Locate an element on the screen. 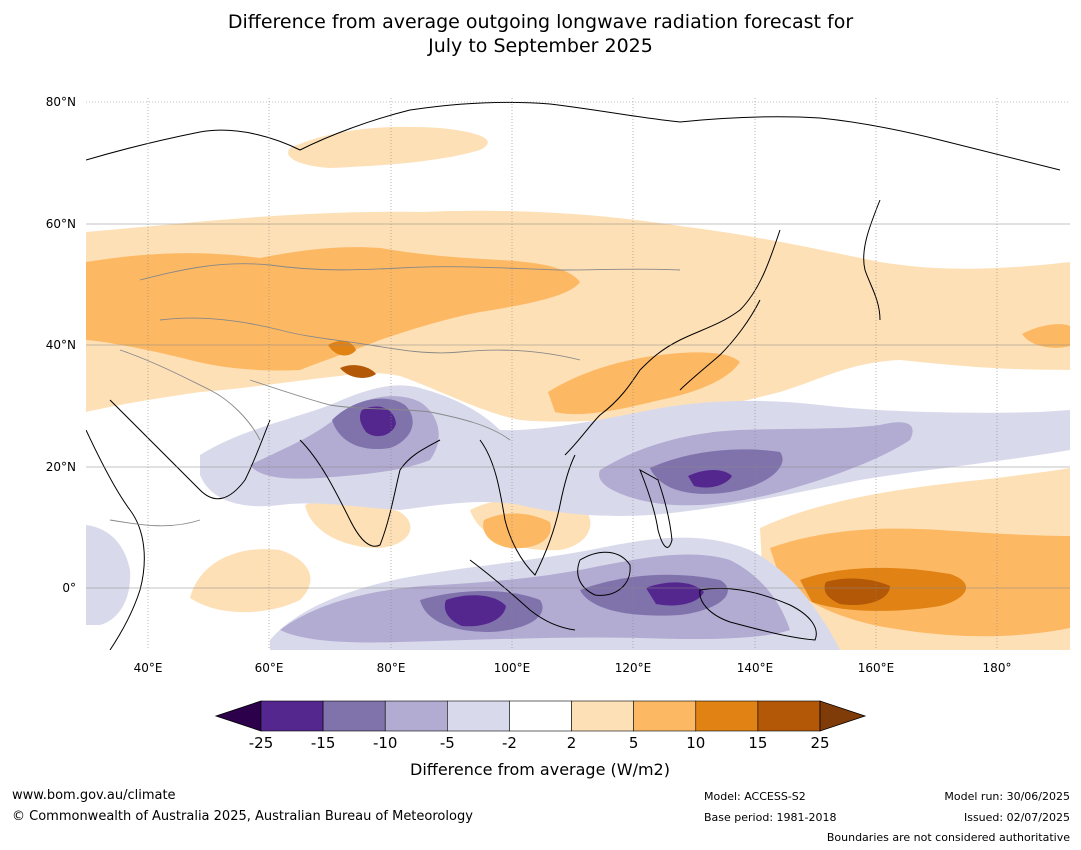  anomaly-region-deep-purple-sumatra is located at coordinates (475, 611).